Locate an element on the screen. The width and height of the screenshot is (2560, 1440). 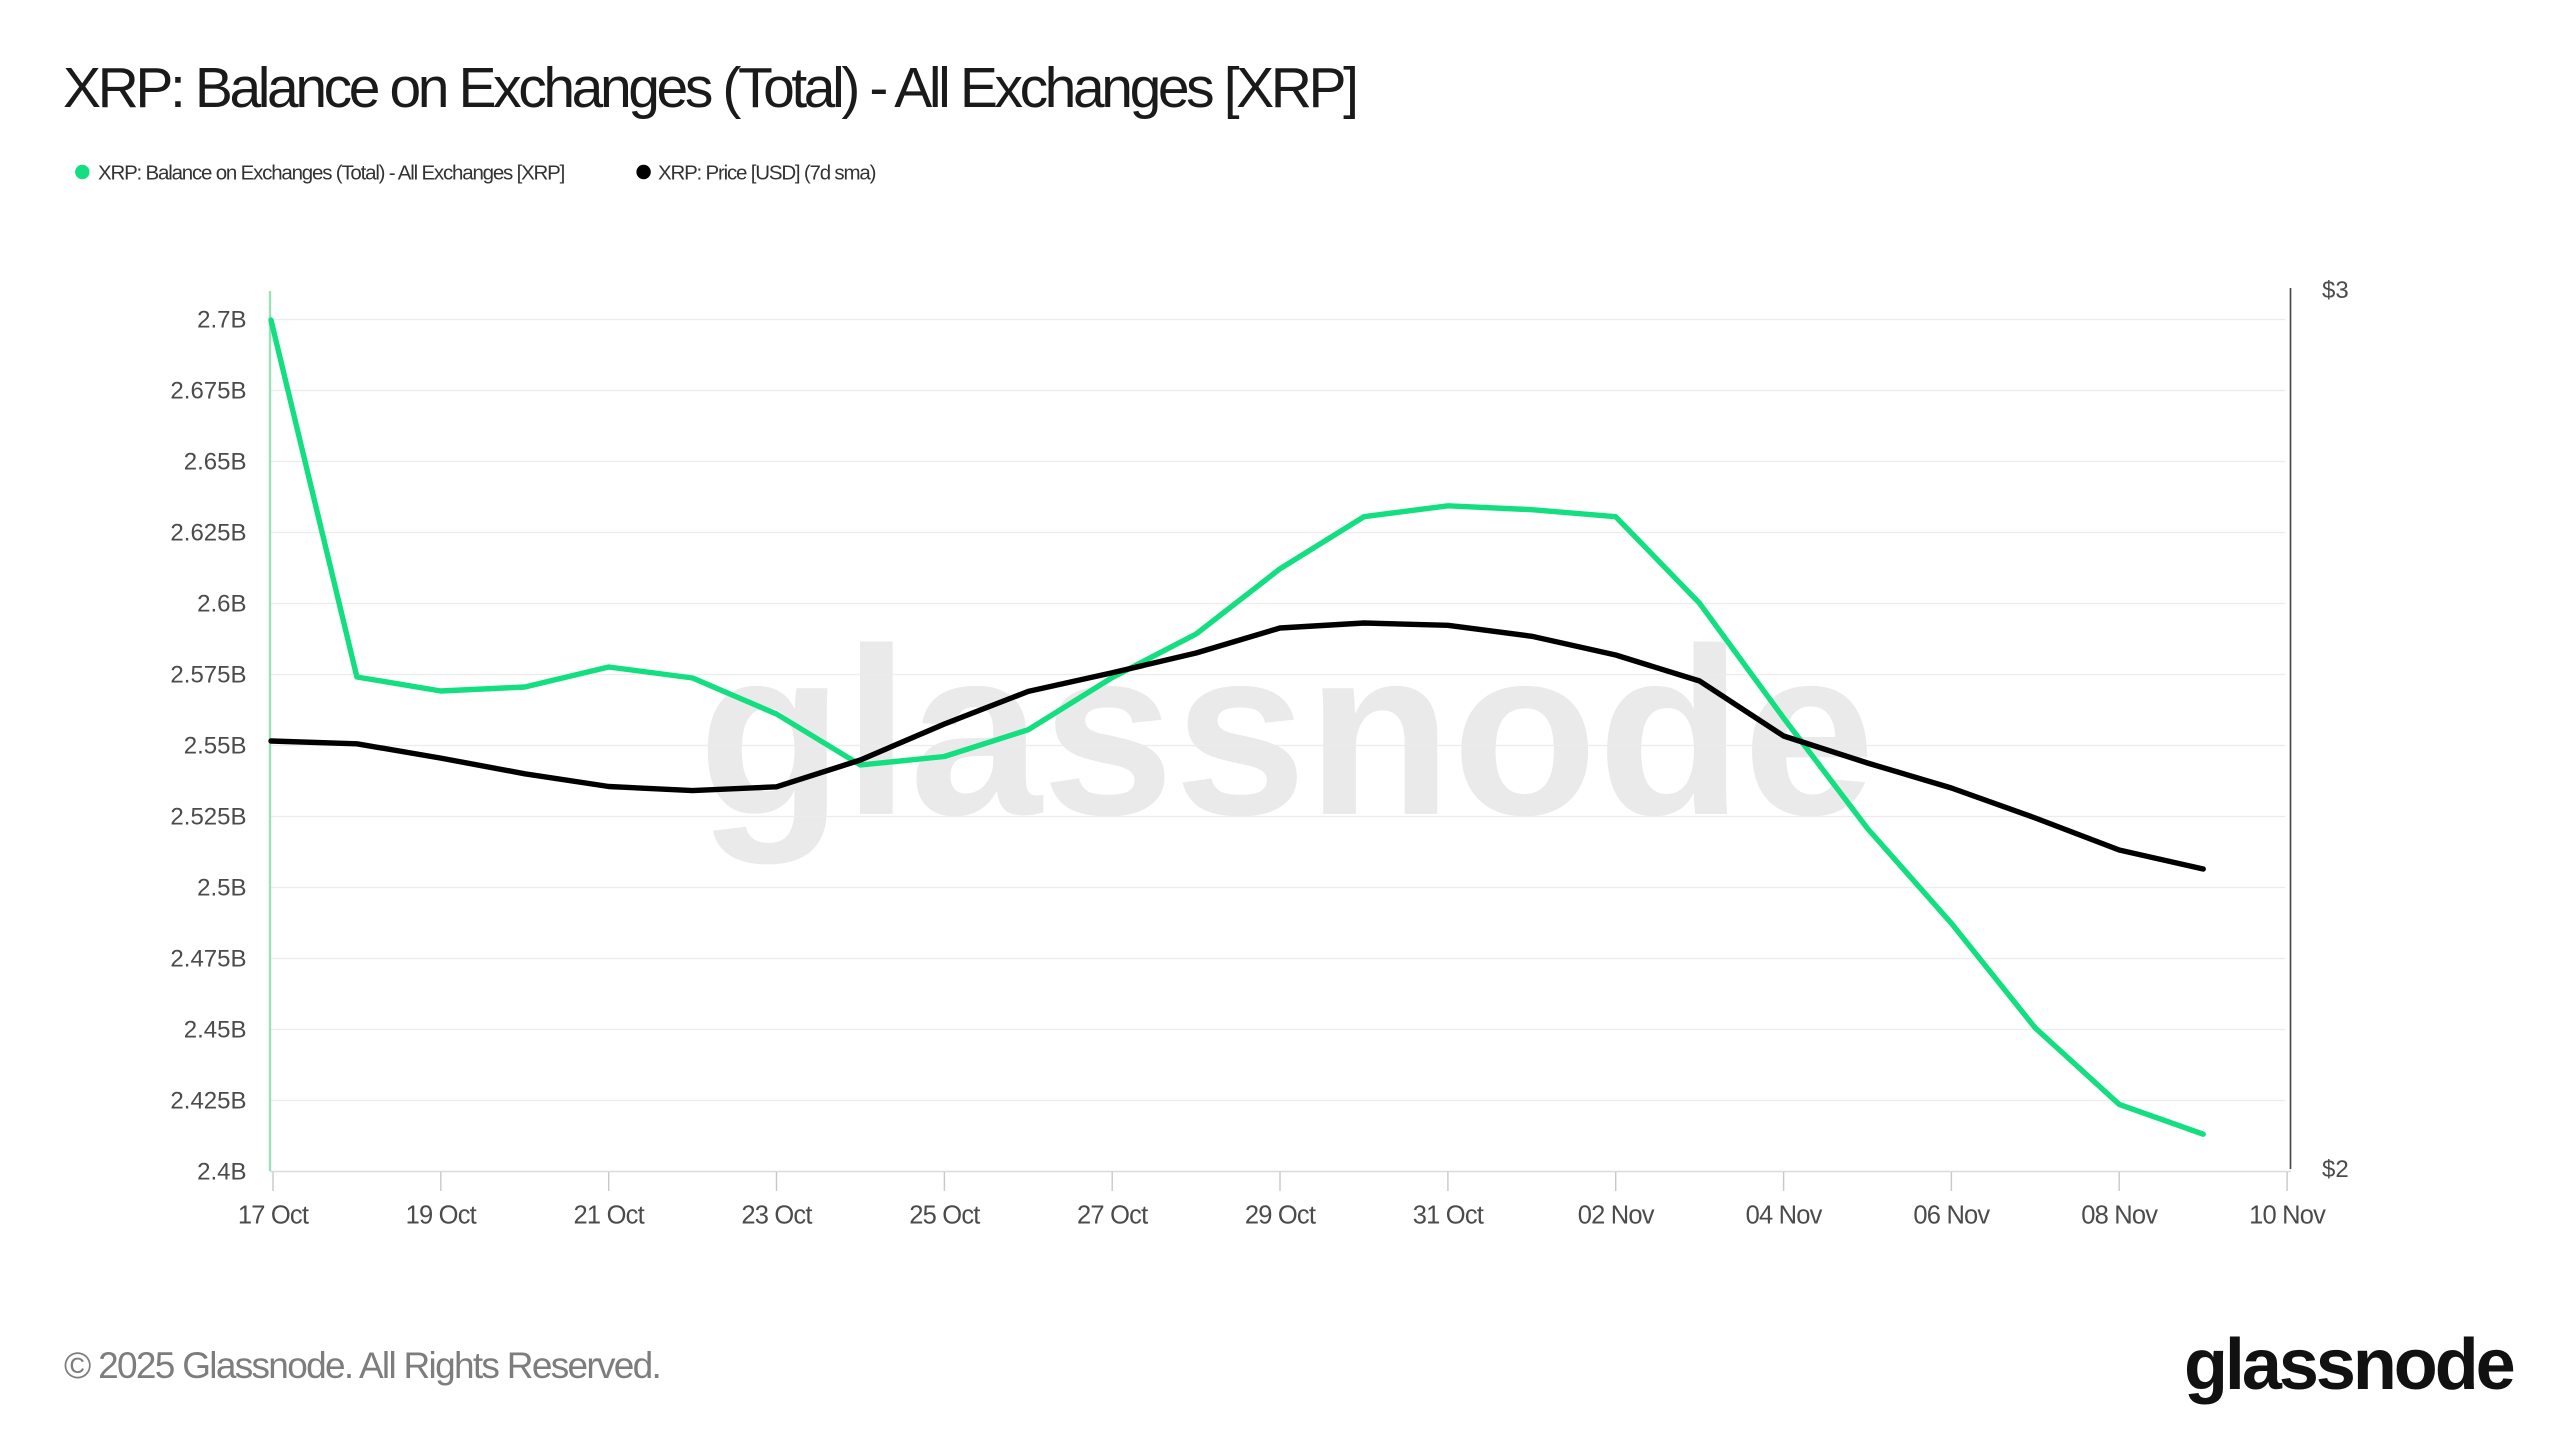
svg-text: 02 Nov is located at coordinates (1616, 1216).